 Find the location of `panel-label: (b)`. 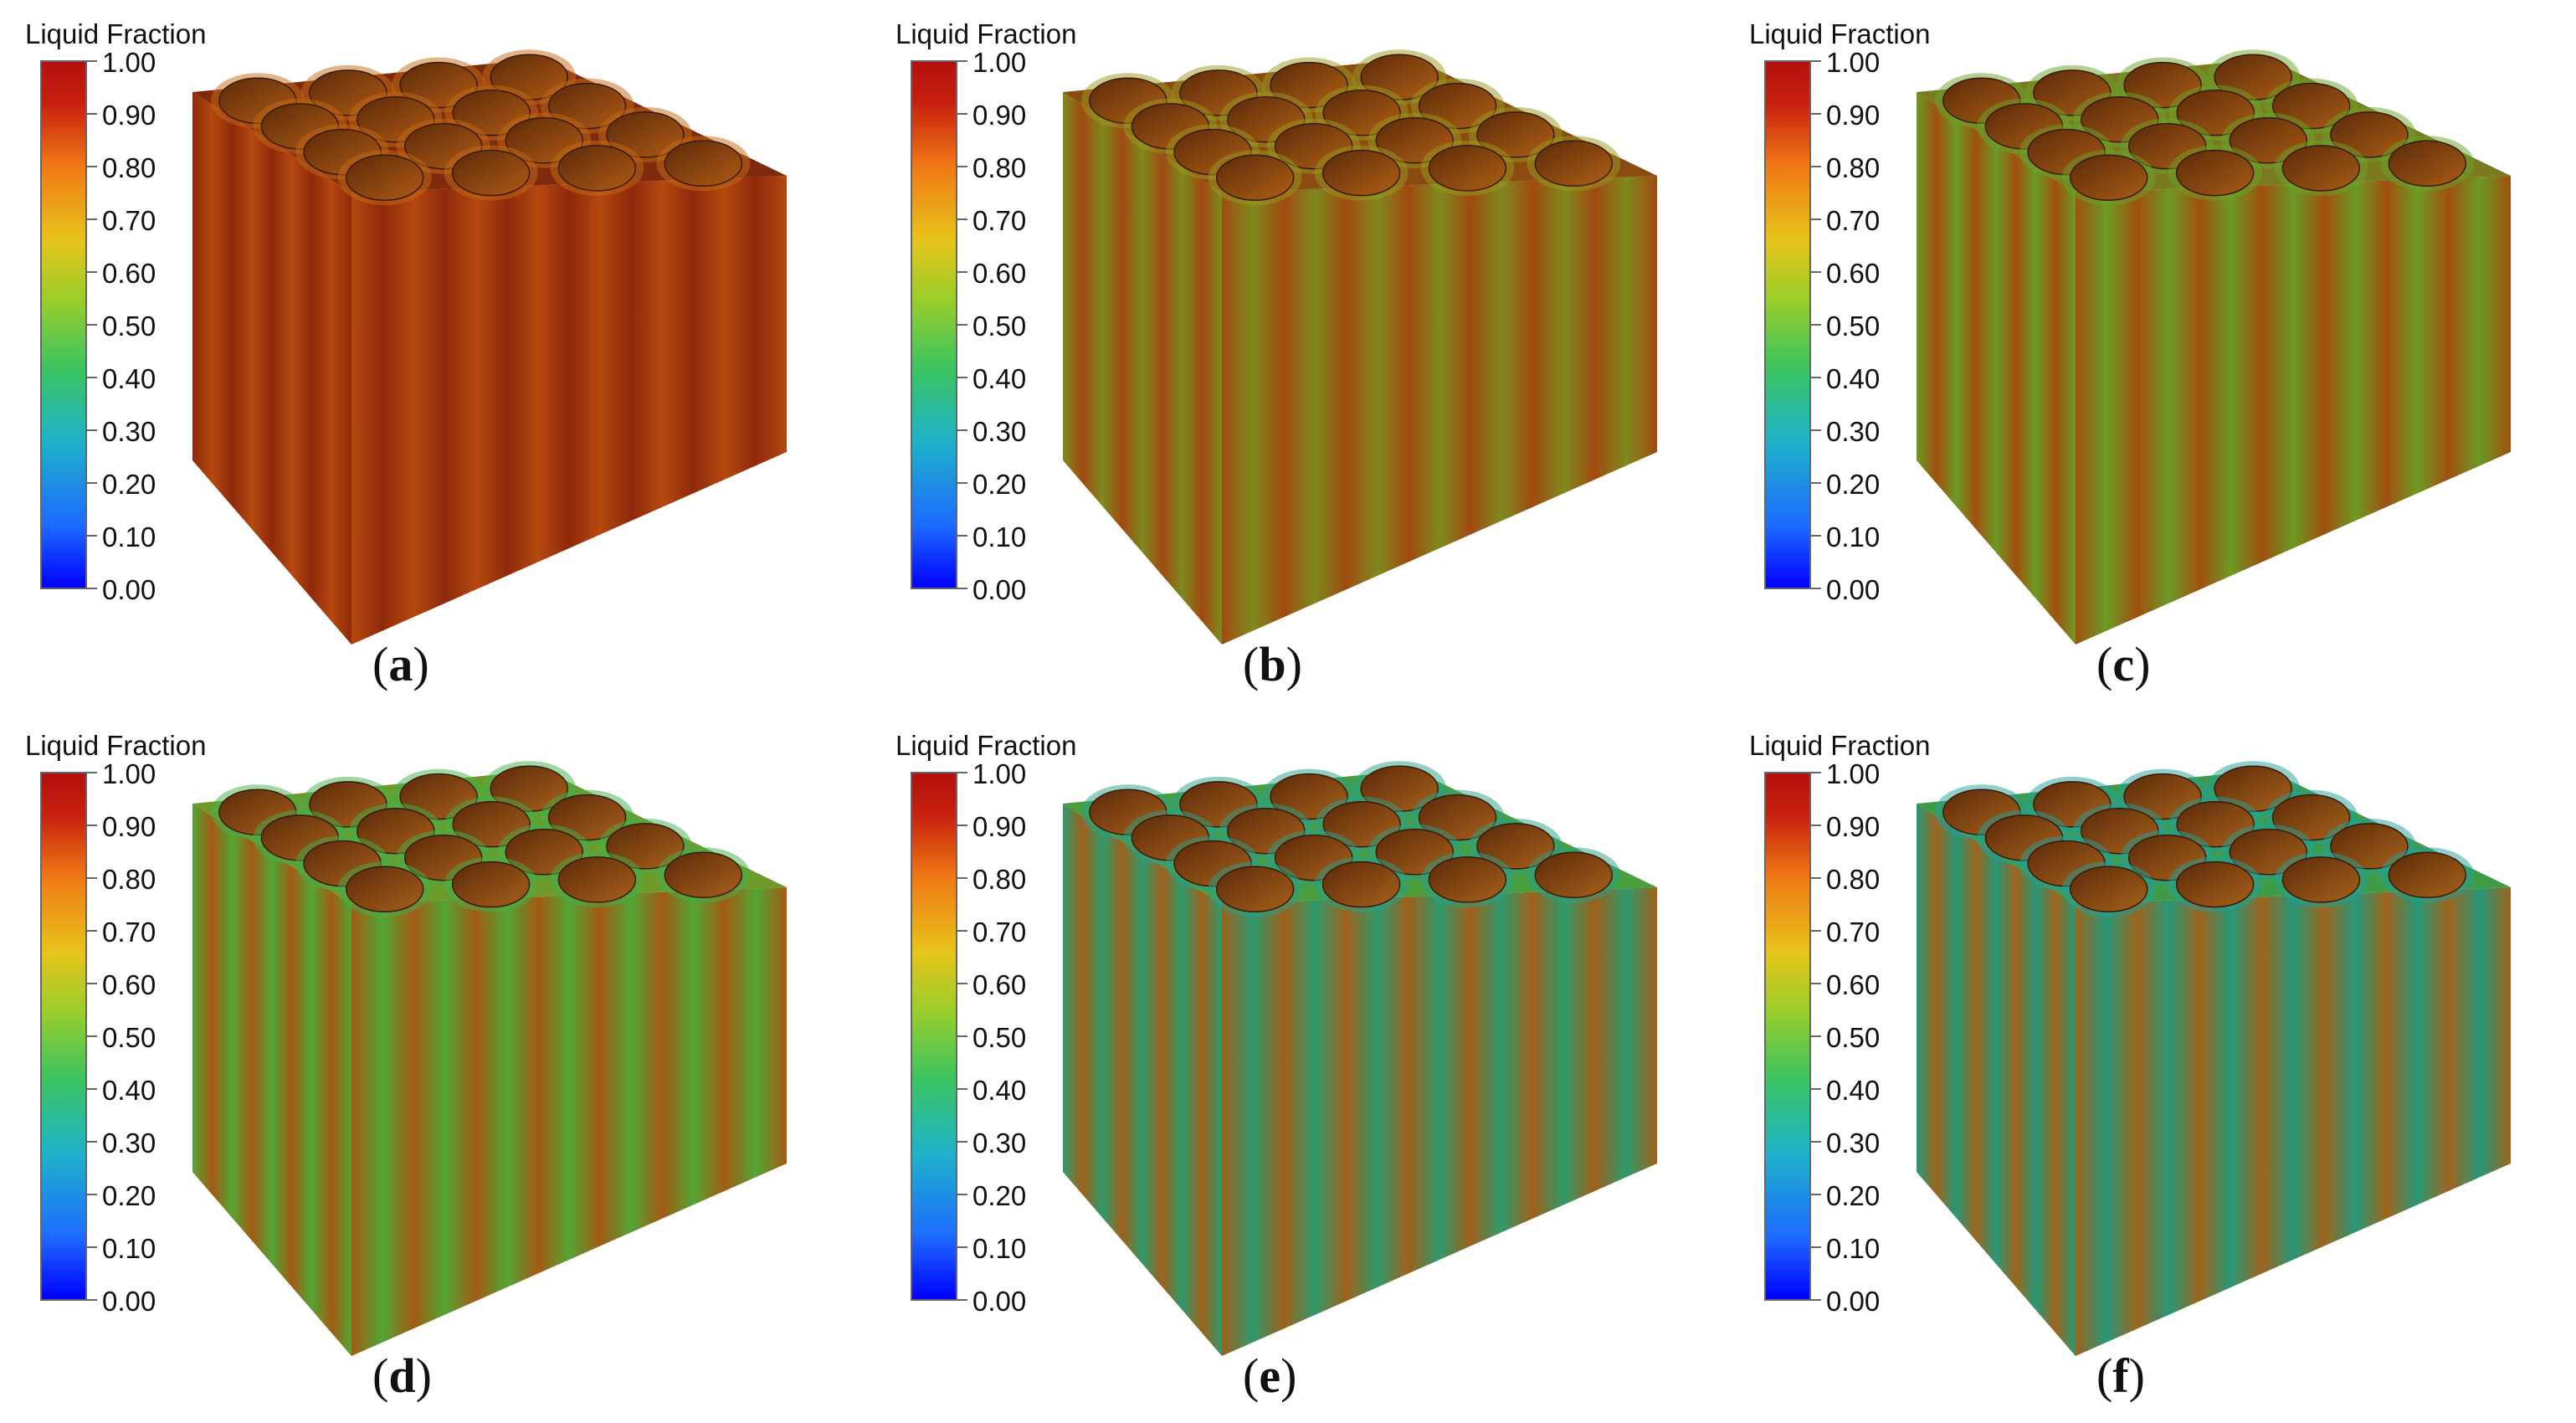

panel-label: (b) is located at coordinates (1272, 664).